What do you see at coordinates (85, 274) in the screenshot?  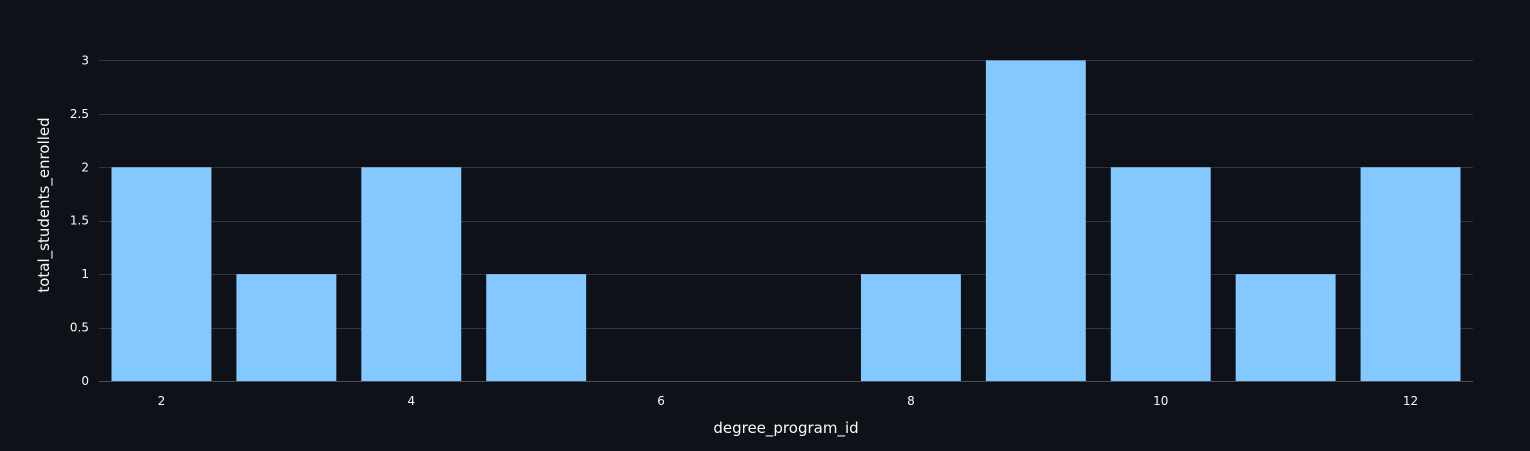 I see `y-tick-label: 1` at bounding box center [85, 274].